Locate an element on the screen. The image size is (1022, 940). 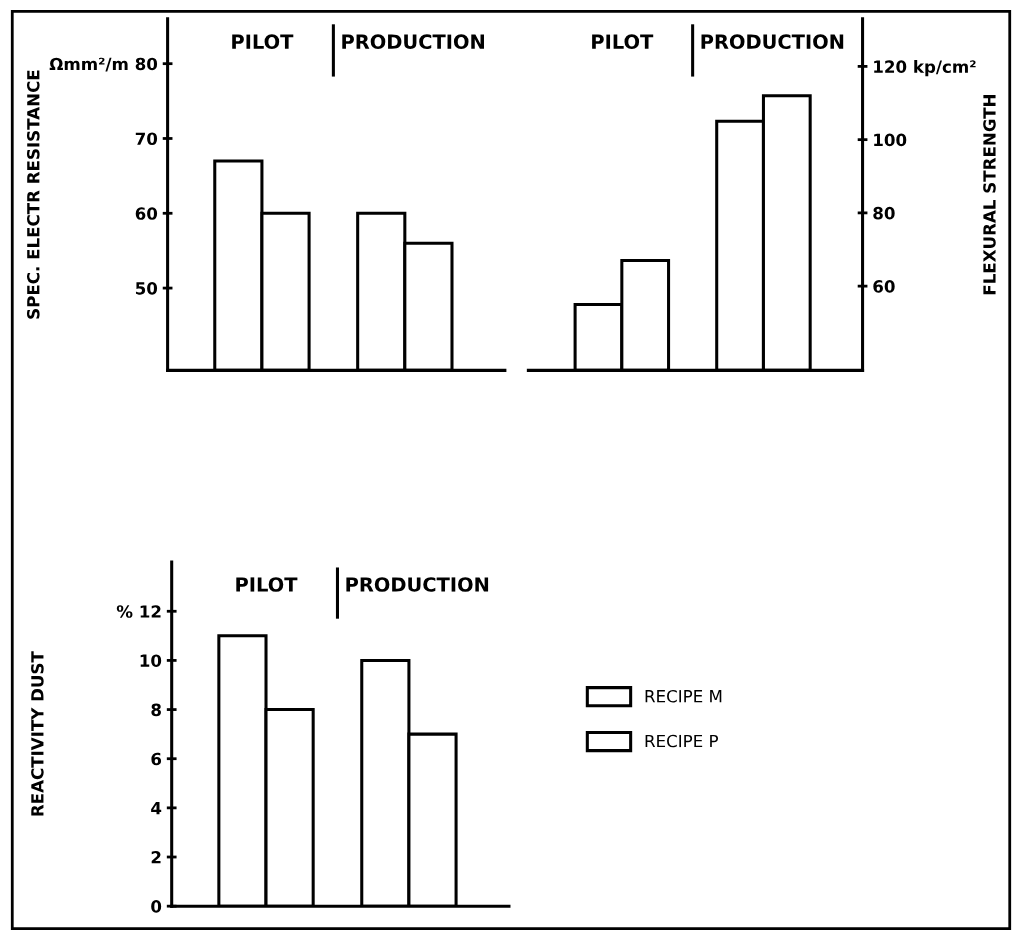
y-tick-label: 0 is located at coordinates (156, 906).